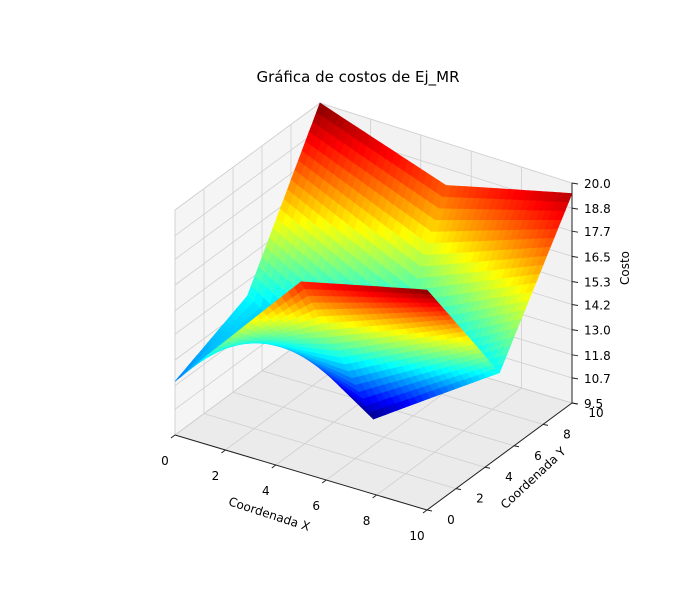 This screenshot has height=600, width=700. What do you see at coordinates (597, 257) in the screenshot?
I see `z-tick-label: 16.5` at bounding box center [597, 257].